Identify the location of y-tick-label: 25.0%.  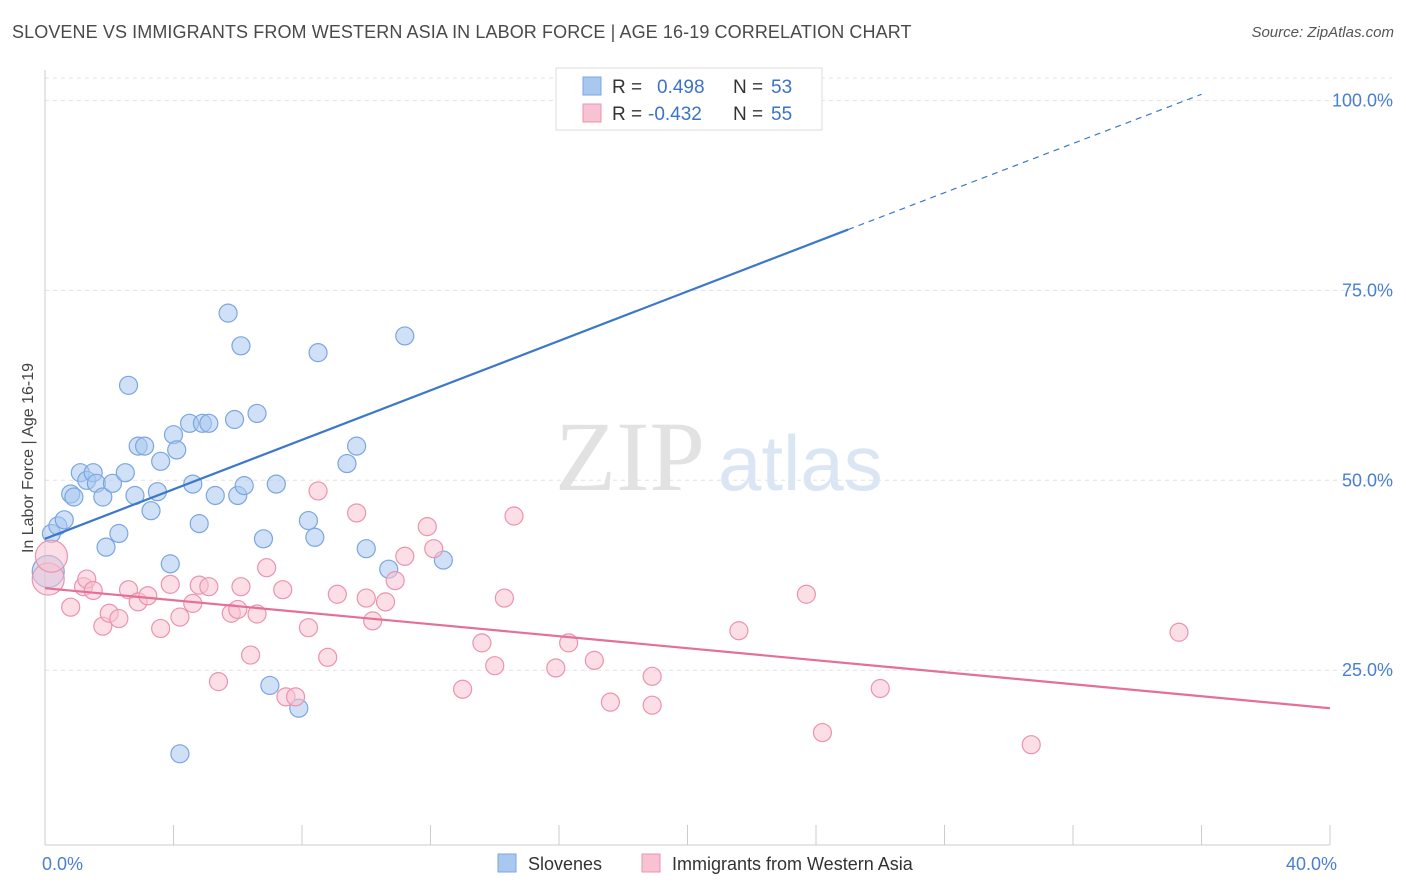
(1367, 670).